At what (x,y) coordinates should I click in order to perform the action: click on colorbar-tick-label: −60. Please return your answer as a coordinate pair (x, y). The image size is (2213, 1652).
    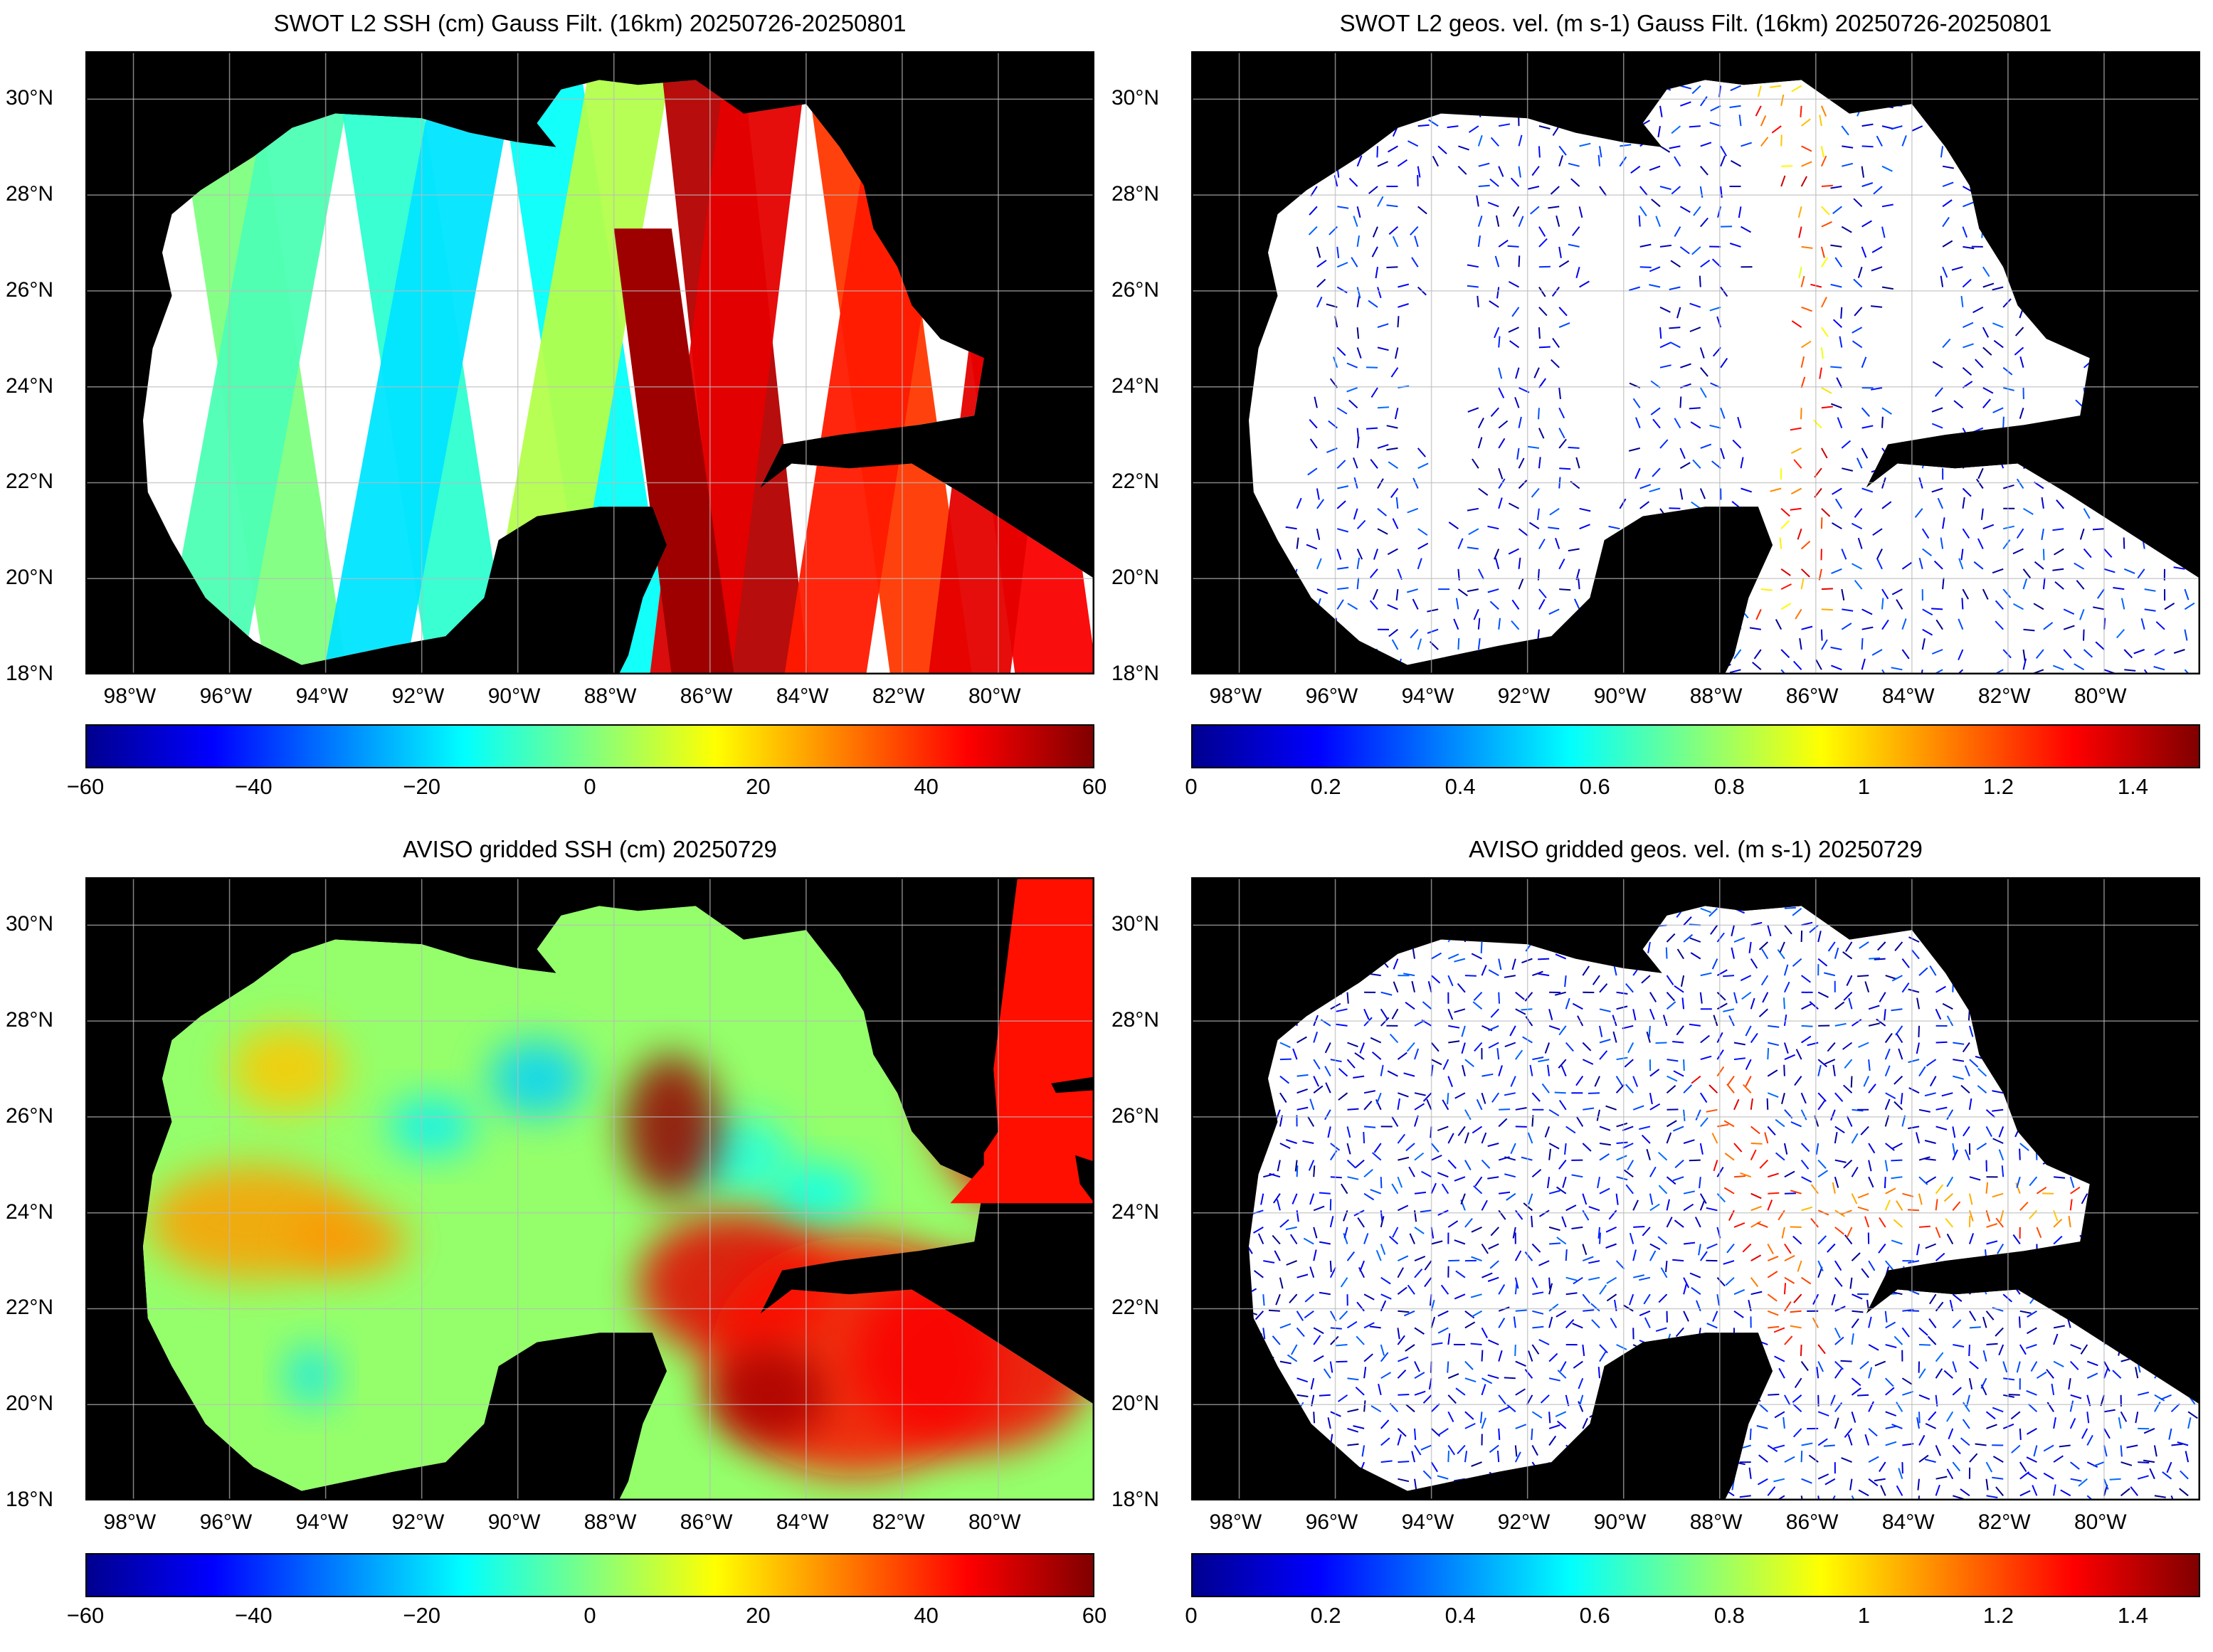
    Looking at the image, I should click on (85, 1615).